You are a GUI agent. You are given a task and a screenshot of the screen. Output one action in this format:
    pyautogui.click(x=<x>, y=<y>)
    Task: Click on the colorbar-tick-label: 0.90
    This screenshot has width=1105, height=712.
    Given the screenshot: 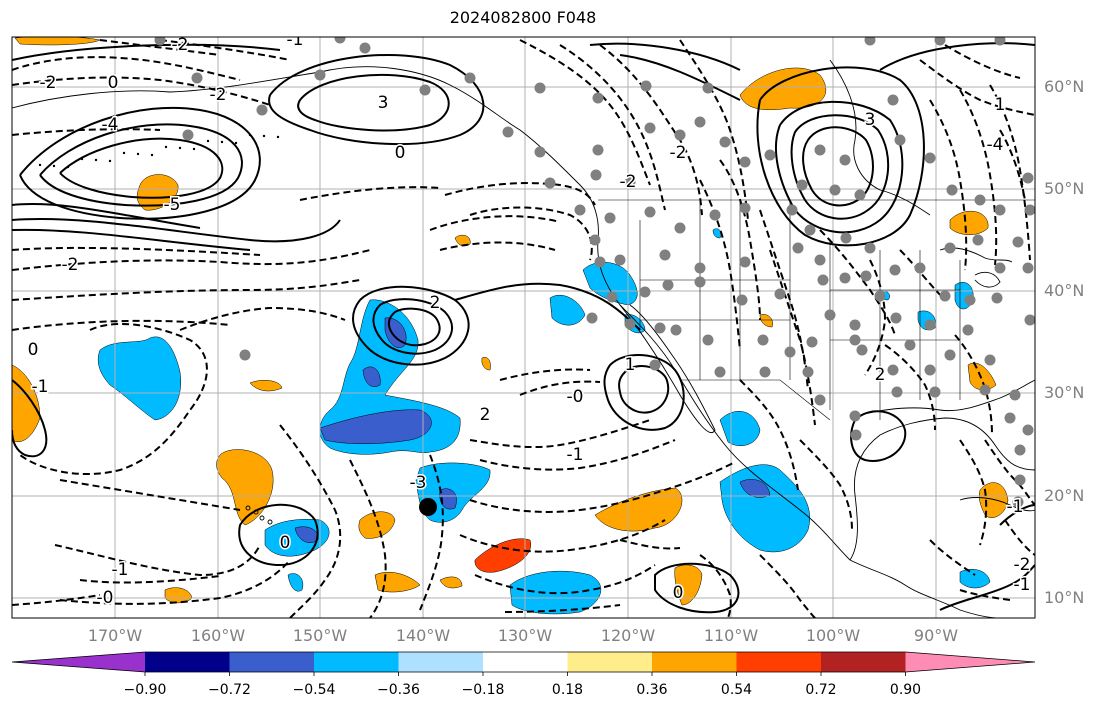 What is the action you would take?
    pyautogui.click(x=905, y=690)
    